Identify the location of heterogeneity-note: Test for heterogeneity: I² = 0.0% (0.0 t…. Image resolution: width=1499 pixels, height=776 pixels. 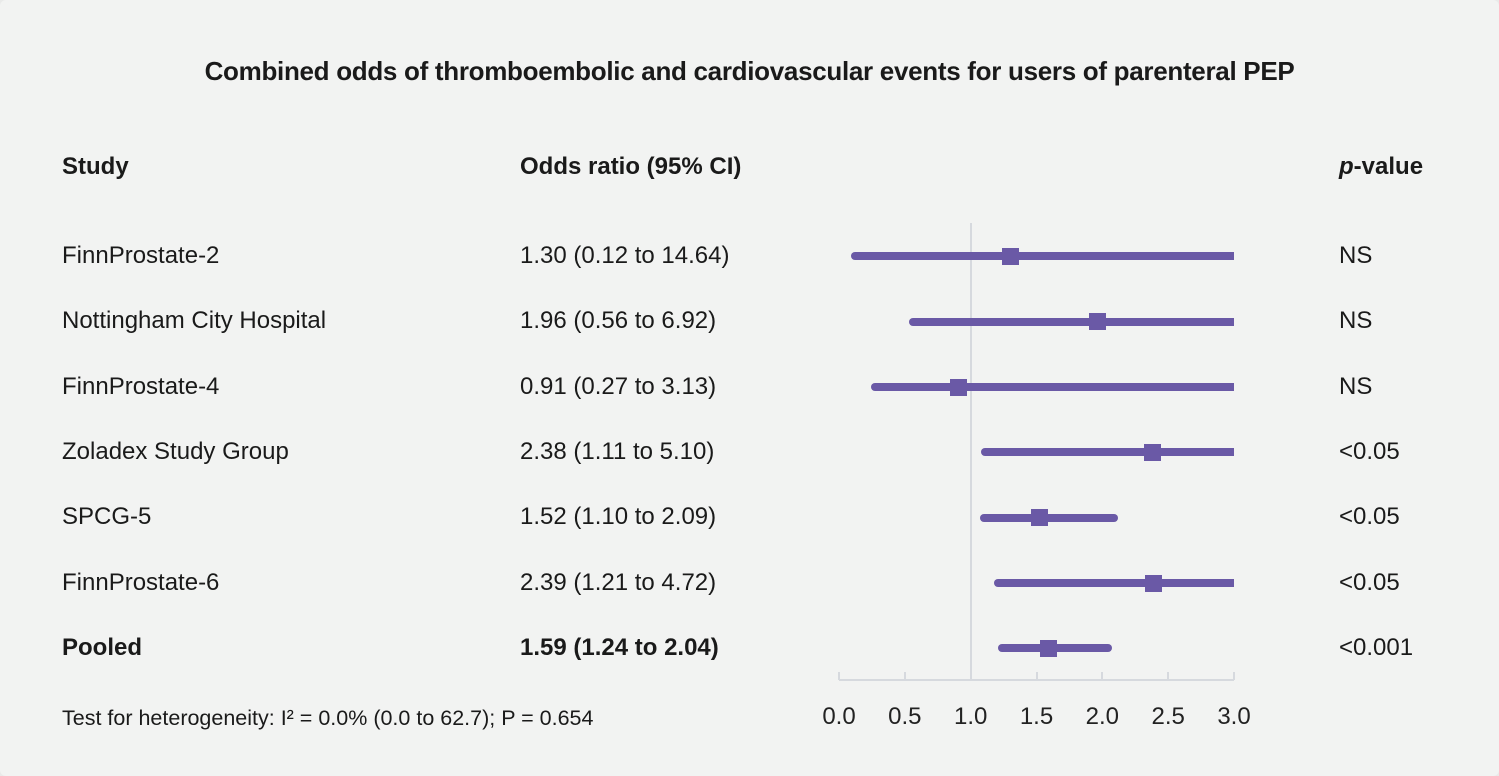
(328, 718).